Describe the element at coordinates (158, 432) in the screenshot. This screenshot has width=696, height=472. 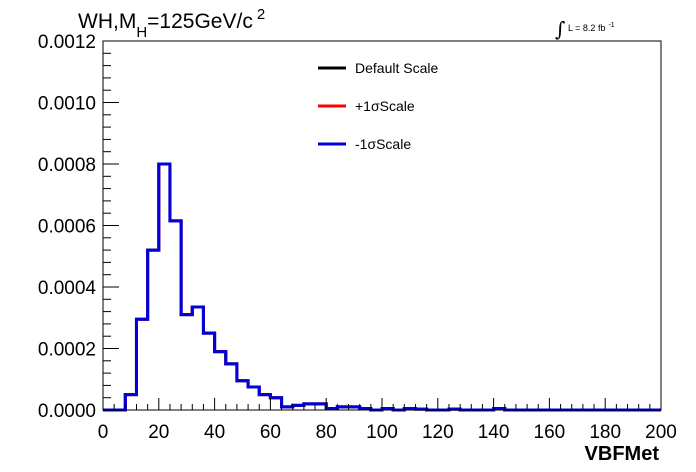
I see `x-tick-label: 20` at that location.